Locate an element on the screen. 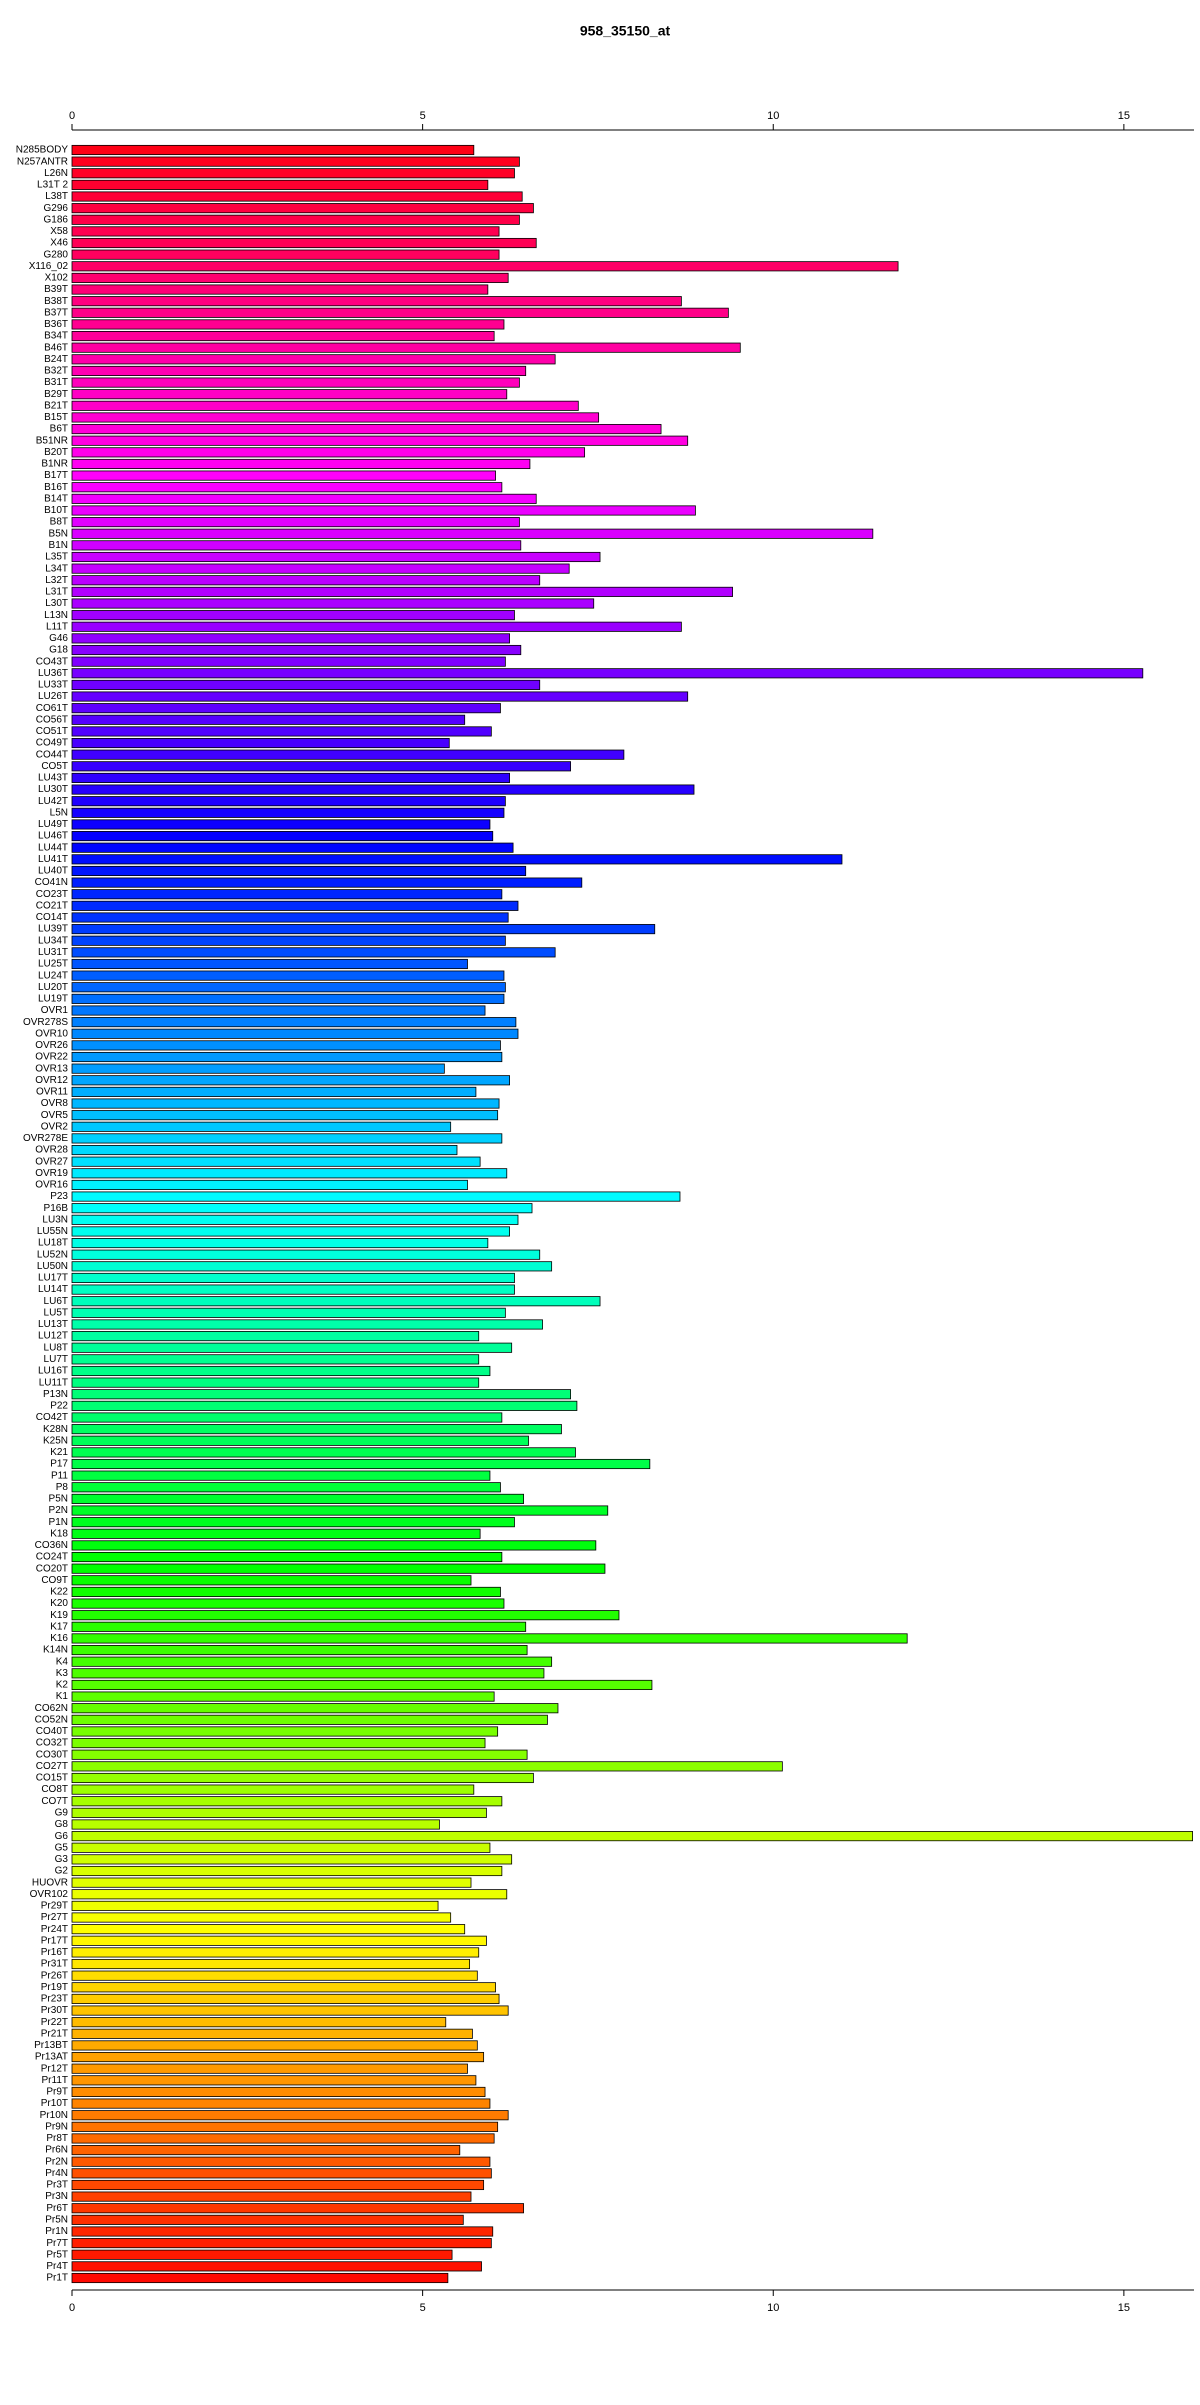 Image resolution: width=1200 pixels, height=2405 pixels. y-tick-label: Pr23T is located at coordinates (54, 1999).